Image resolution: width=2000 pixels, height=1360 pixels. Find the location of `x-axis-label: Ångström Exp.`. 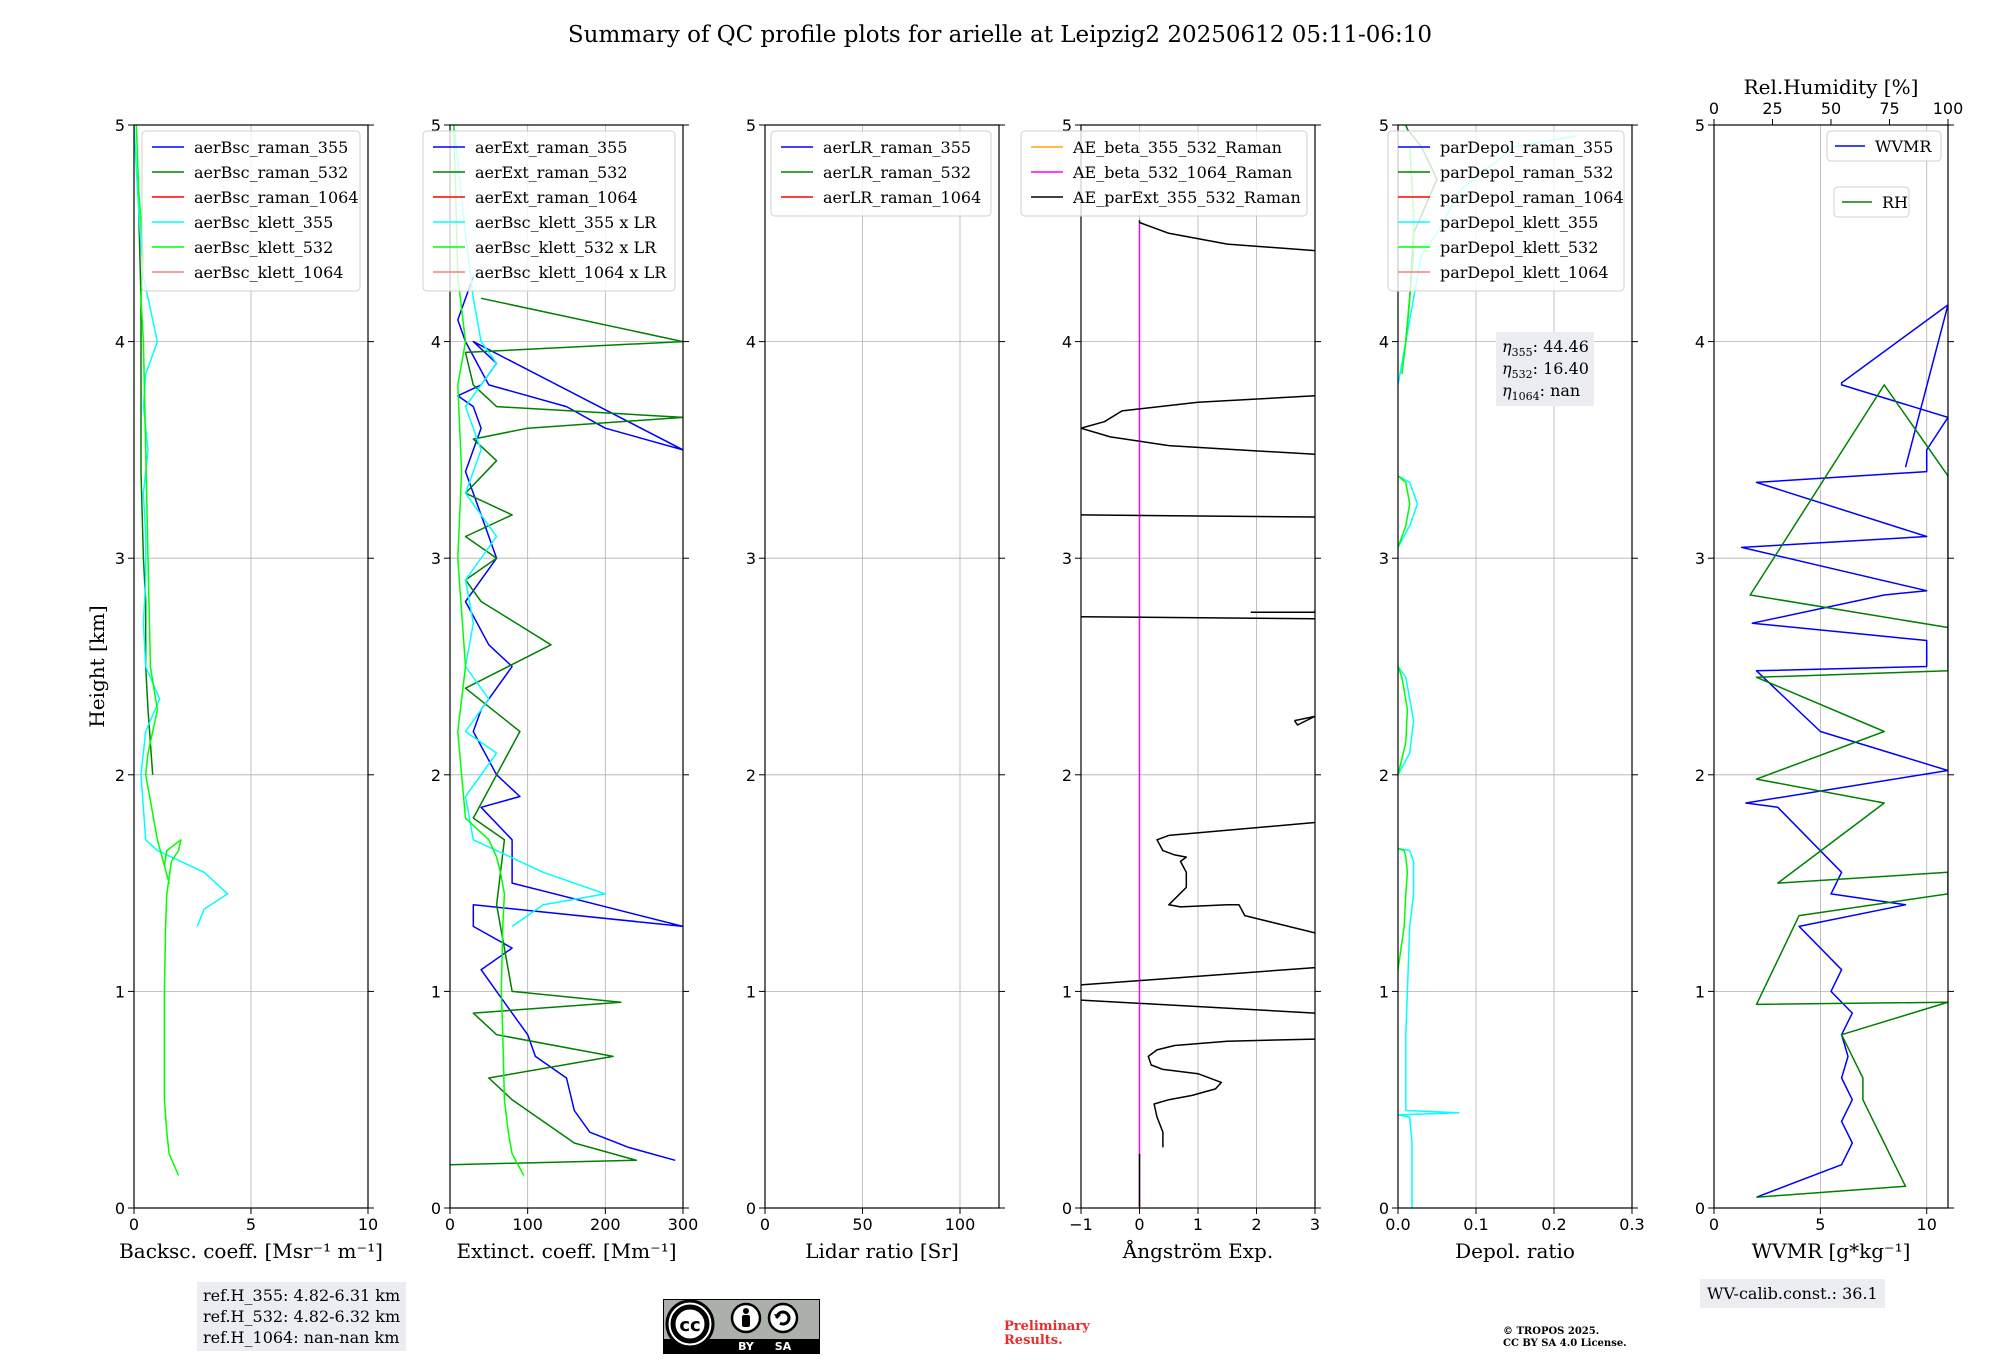

x-axis-label: Ångström Exp. is located at coordinates (1197, 1250).